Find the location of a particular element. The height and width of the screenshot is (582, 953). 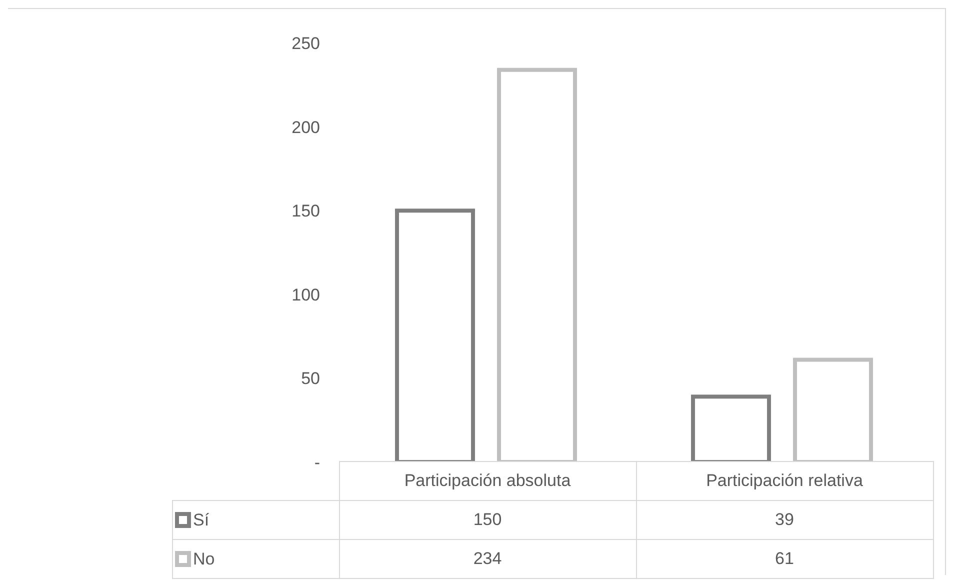

y-tick-label: 150 is located at coordinates (306, 211).